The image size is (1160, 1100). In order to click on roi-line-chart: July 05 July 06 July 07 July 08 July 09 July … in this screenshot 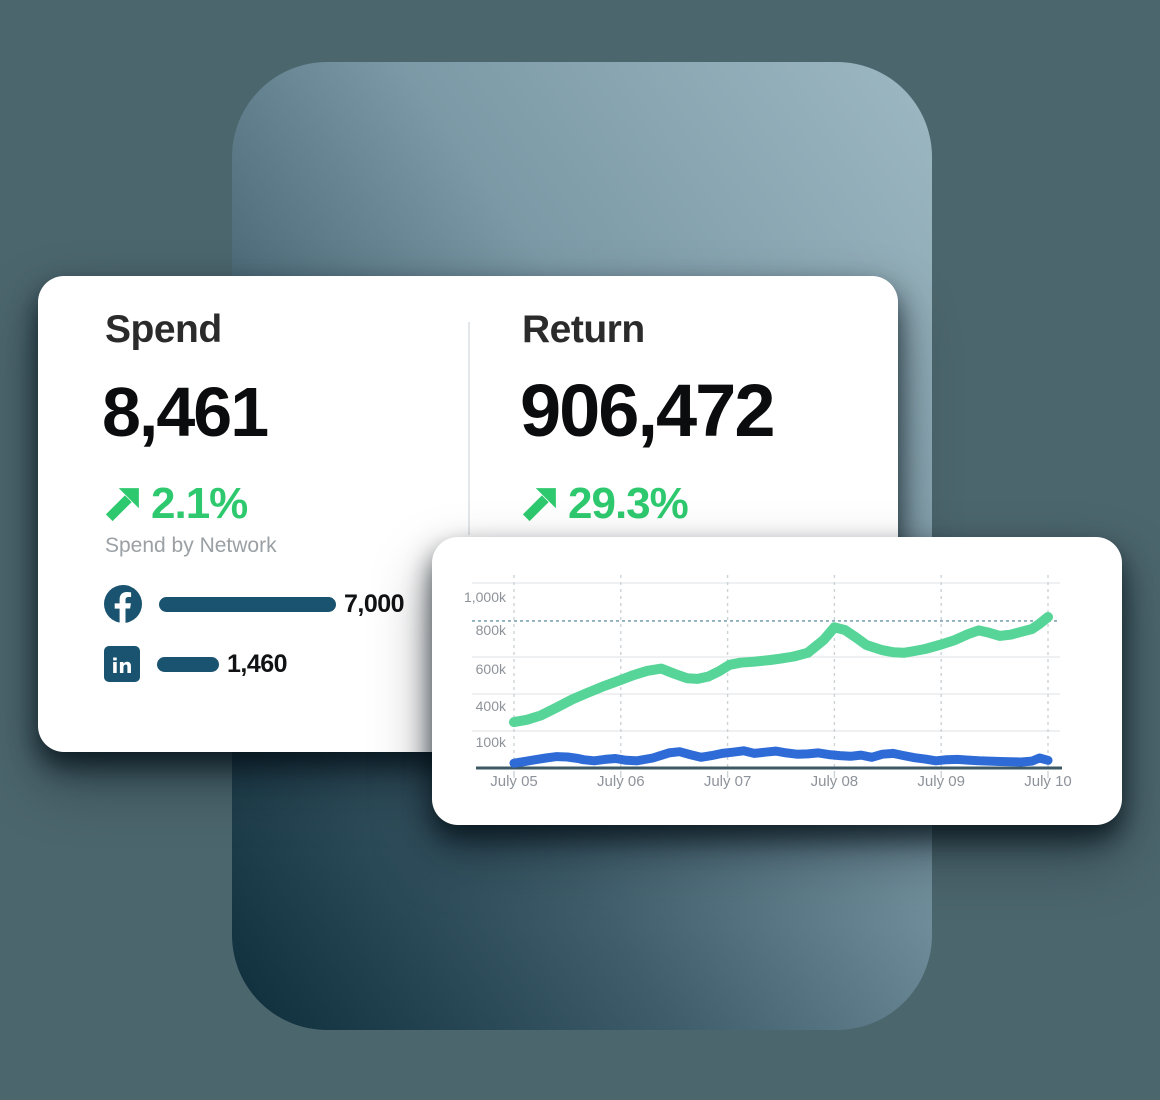, I will do `click(768, 682)`.